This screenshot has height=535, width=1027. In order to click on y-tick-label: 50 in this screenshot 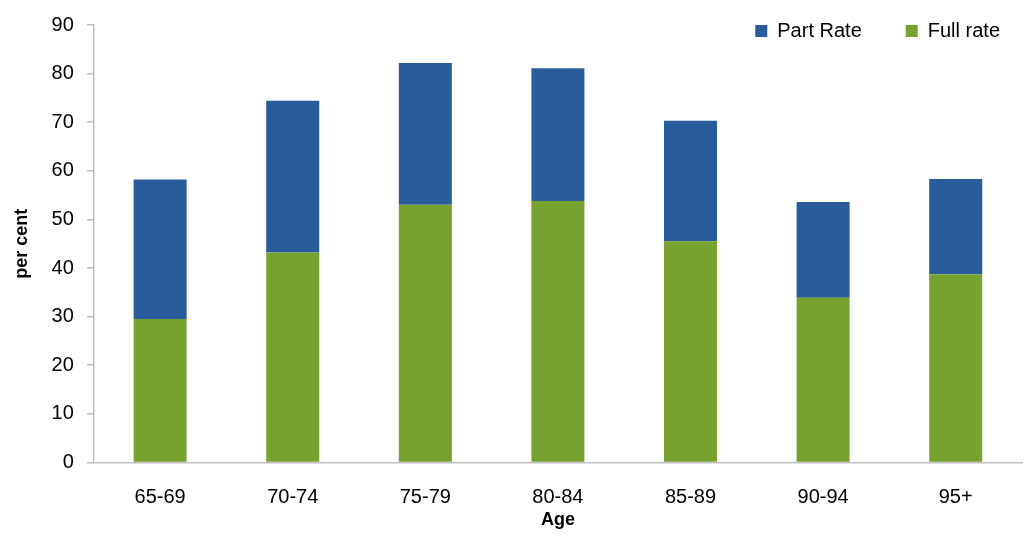, I will do `click(62, 217)`.